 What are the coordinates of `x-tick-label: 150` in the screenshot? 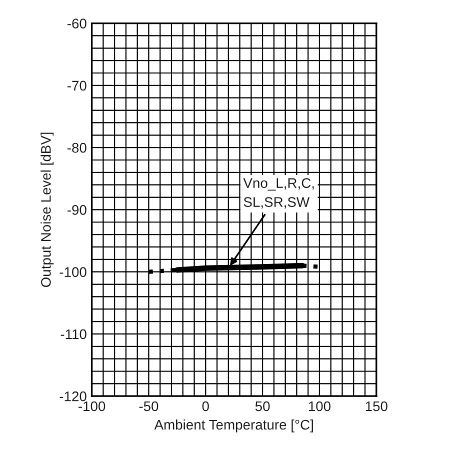 It's located at (377, 406).